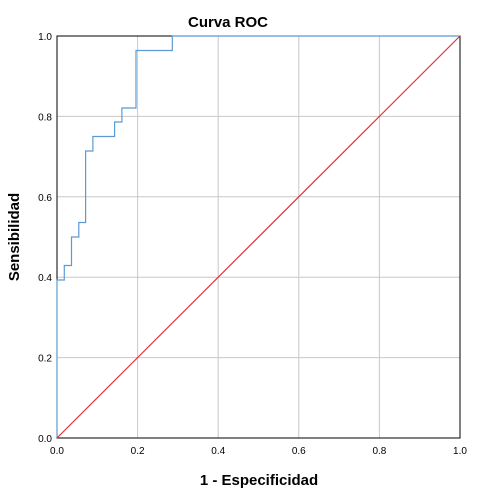  I want to click on y-tick-label: 0.8, so click(45, 117).